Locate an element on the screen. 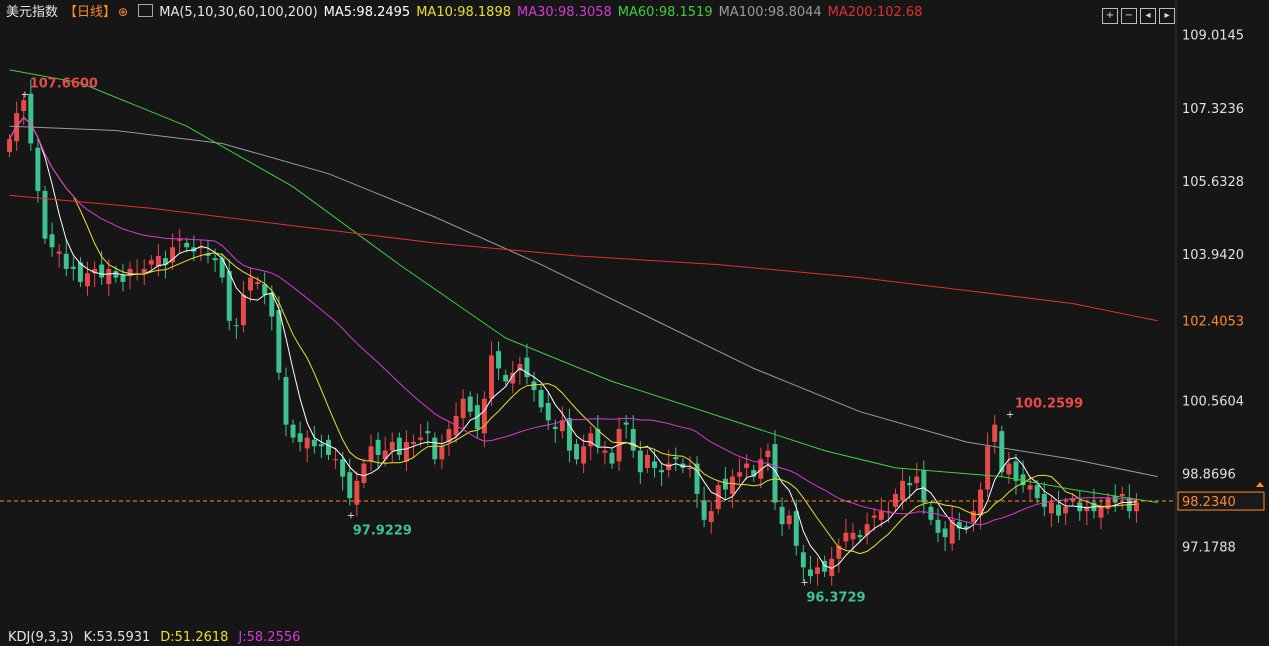 The height and width of the screenshot is (646, 1269). ma-value-3: MA60:98.1519 is located at coordinates (665, 12).